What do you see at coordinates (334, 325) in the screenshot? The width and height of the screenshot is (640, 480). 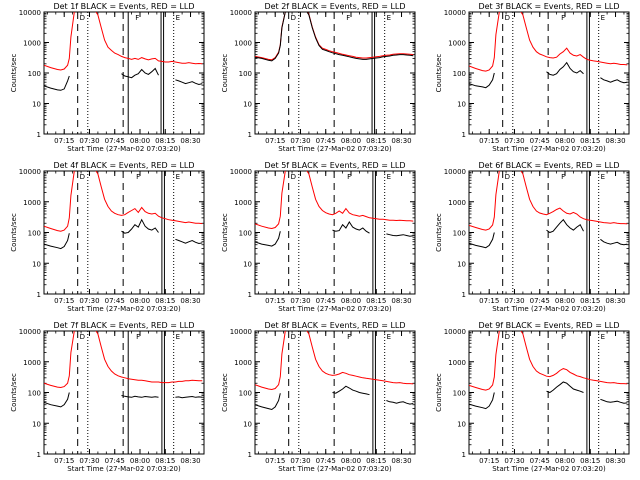 I see `panel-title: Det 8f BLACK = Events, RED = LLD` at bounding box center [334, 325].